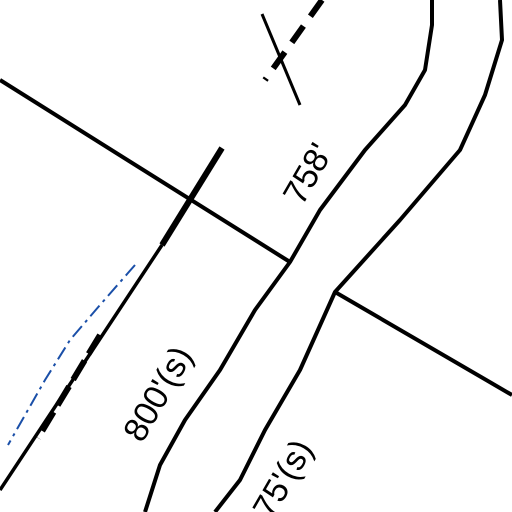  Describe the element at coordinates (422, 343) in the screenshot. I see `boundary-line` at that location.